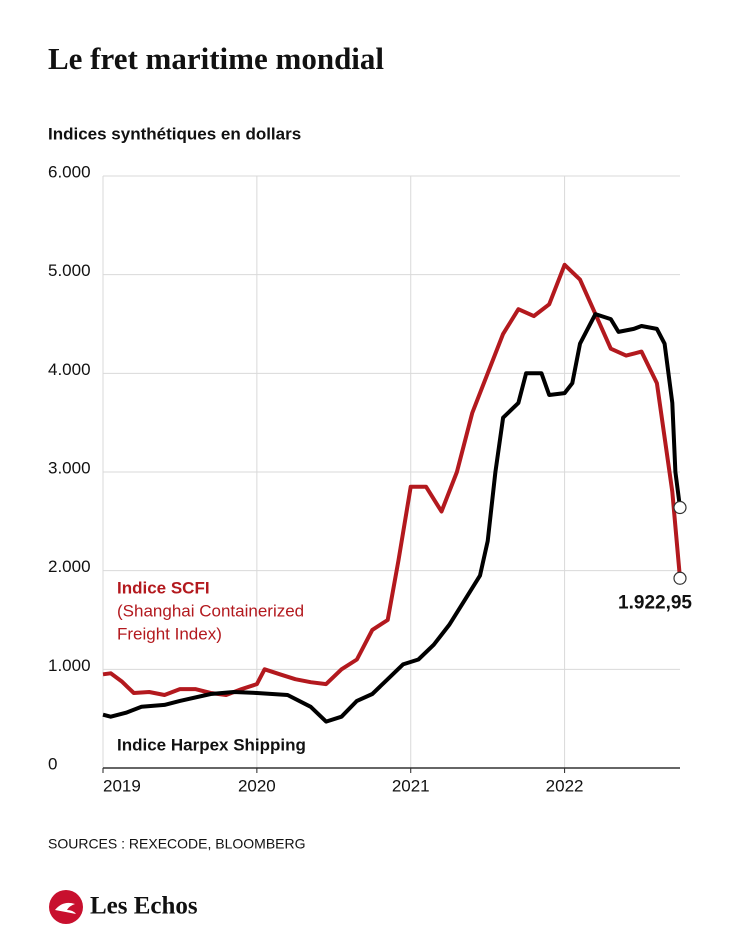 Image resolution: width=750 pixels, height=938 pixels. I want to click on annotation: Freight Index), so click(169, 633).